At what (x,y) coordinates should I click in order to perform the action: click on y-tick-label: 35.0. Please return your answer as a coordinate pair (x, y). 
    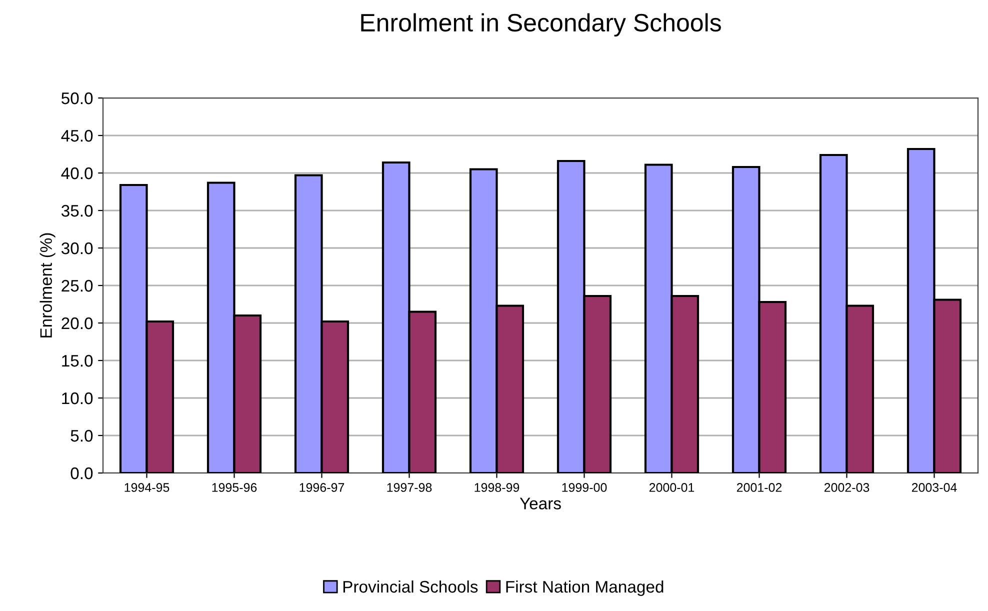
    Looking at the image, I should click on (77, 210).